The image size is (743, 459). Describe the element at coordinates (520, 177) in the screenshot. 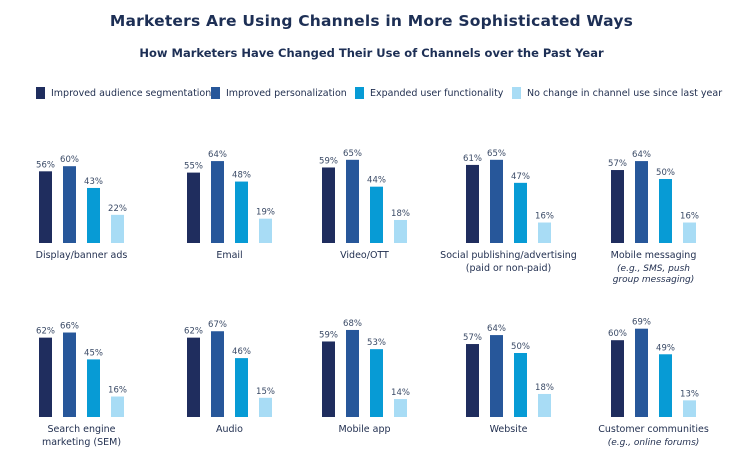

I see `bar-value-label-g3-s2: 47%` at that location.